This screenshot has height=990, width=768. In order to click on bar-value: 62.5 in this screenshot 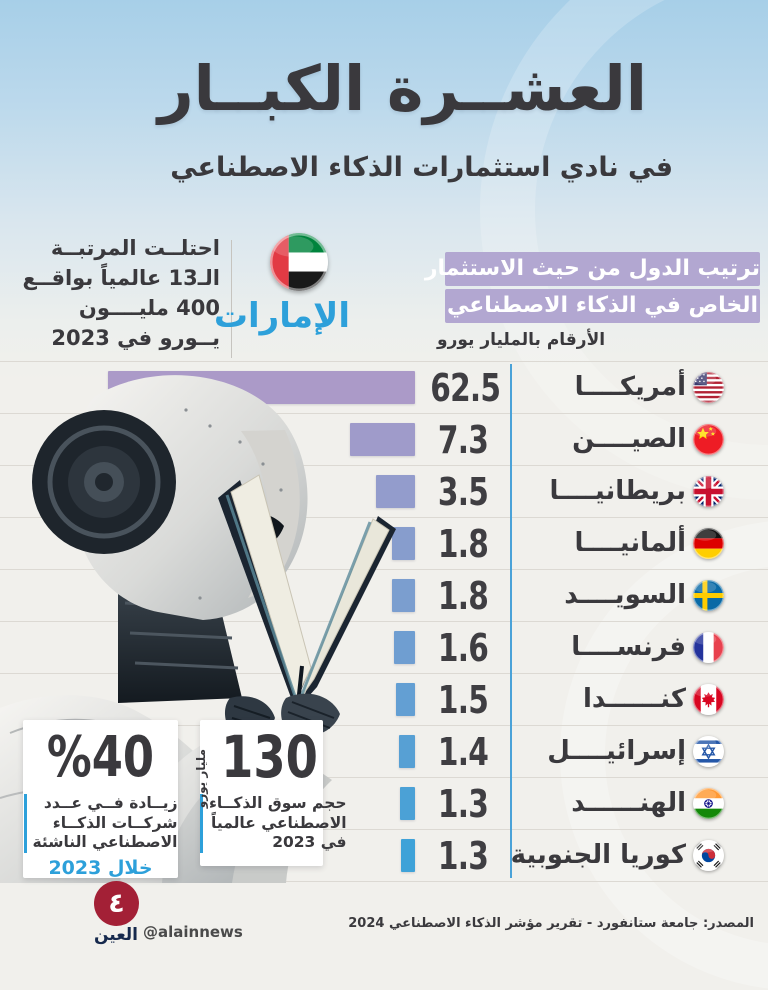, I will do `click(465, 388)`.